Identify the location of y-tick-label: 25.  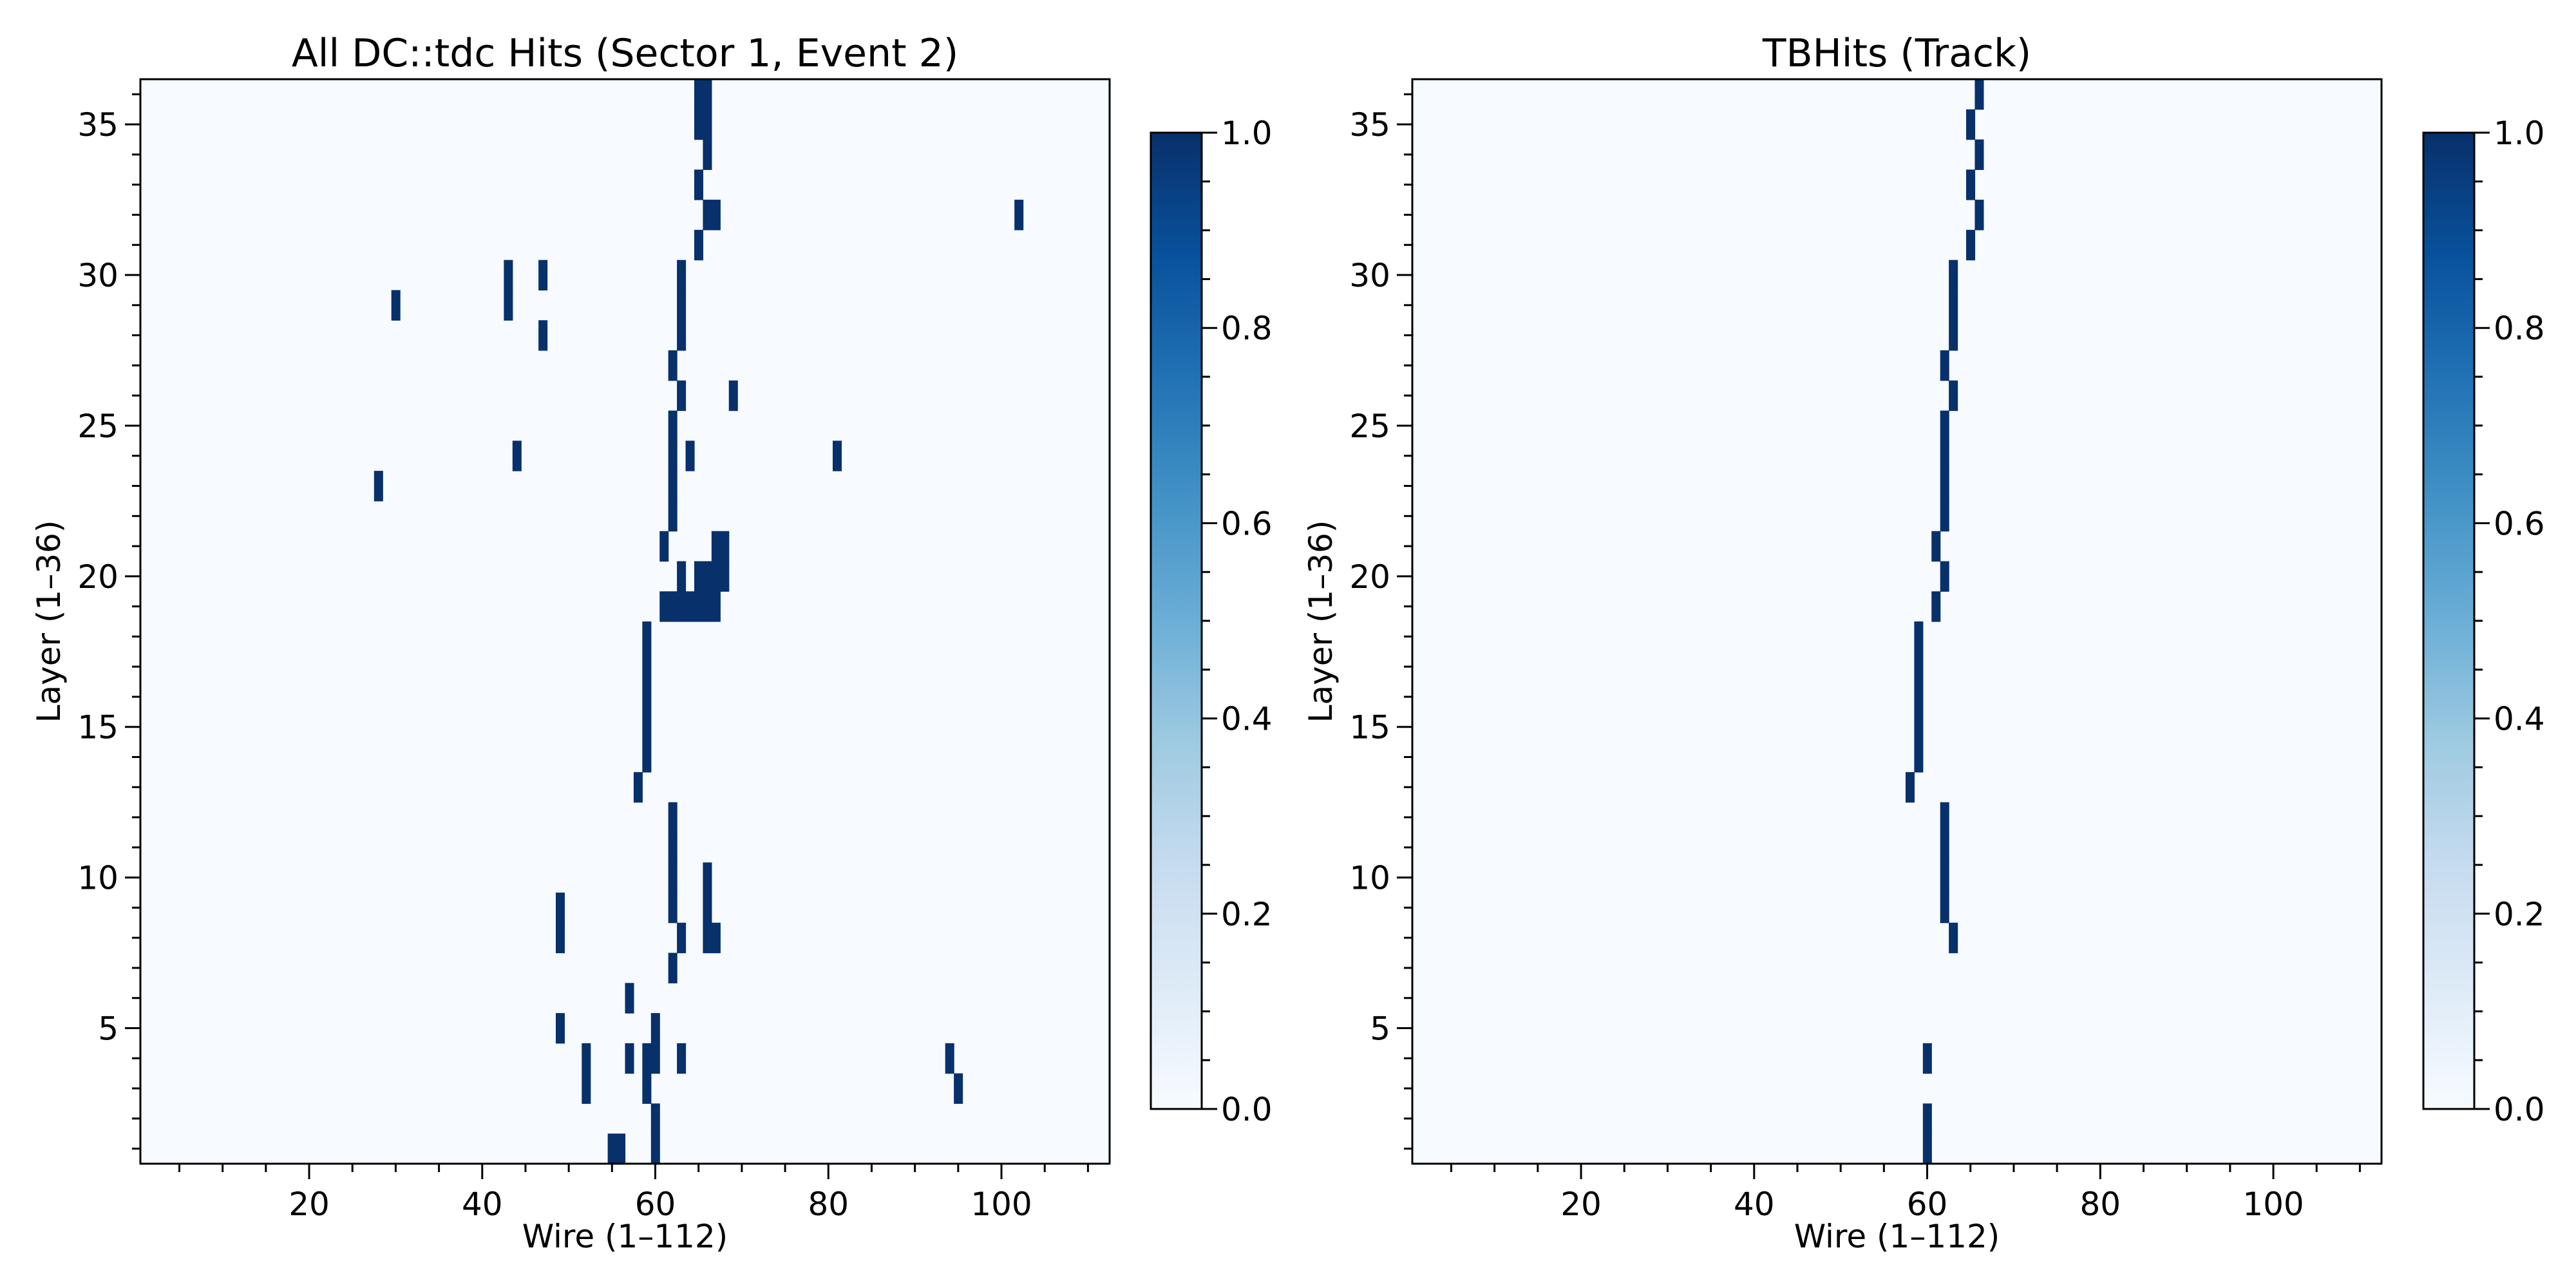
(97, 427).